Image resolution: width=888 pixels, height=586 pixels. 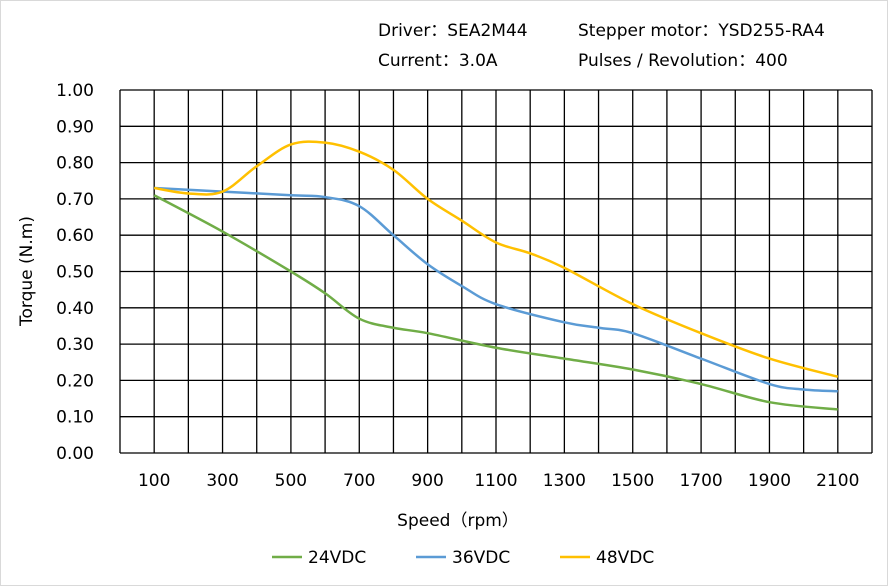 What do you see at coordinates (75, 345) in the screenshot?
I see `y-tick-label: 0.30` at bounding box center [75, 345].